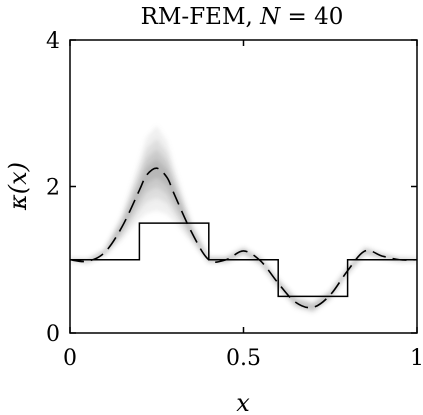 The width and height of the screenshot is (423, 415). I want to click on y-axis-label: κ(x), so click(18, 186).